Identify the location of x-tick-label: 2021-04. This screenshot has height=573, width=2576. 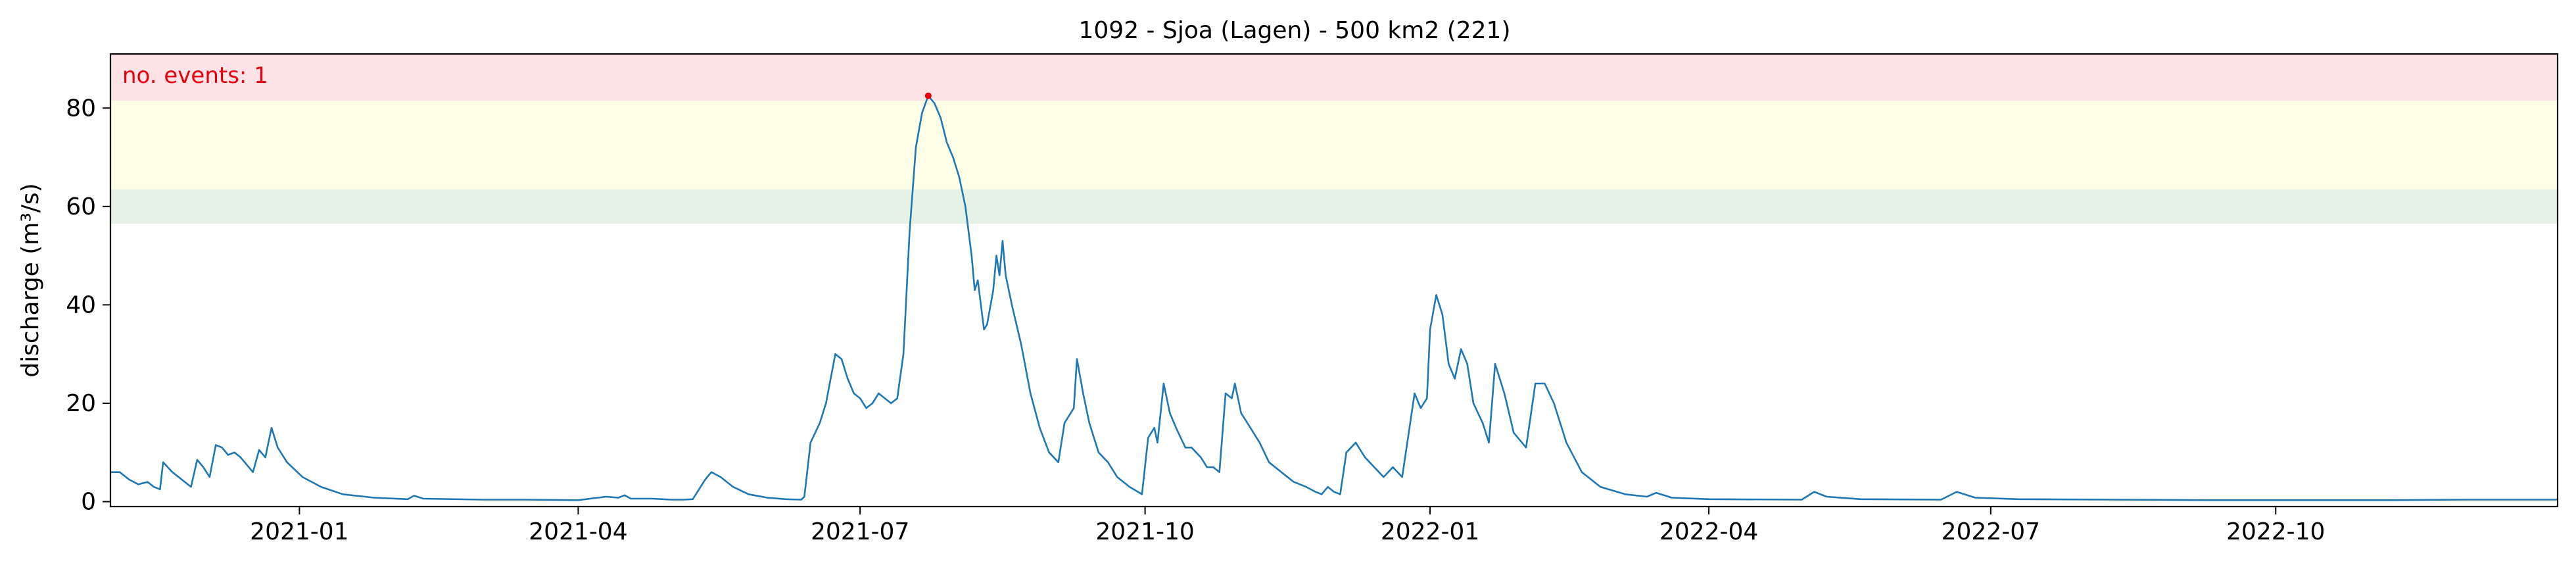
(578, 531).